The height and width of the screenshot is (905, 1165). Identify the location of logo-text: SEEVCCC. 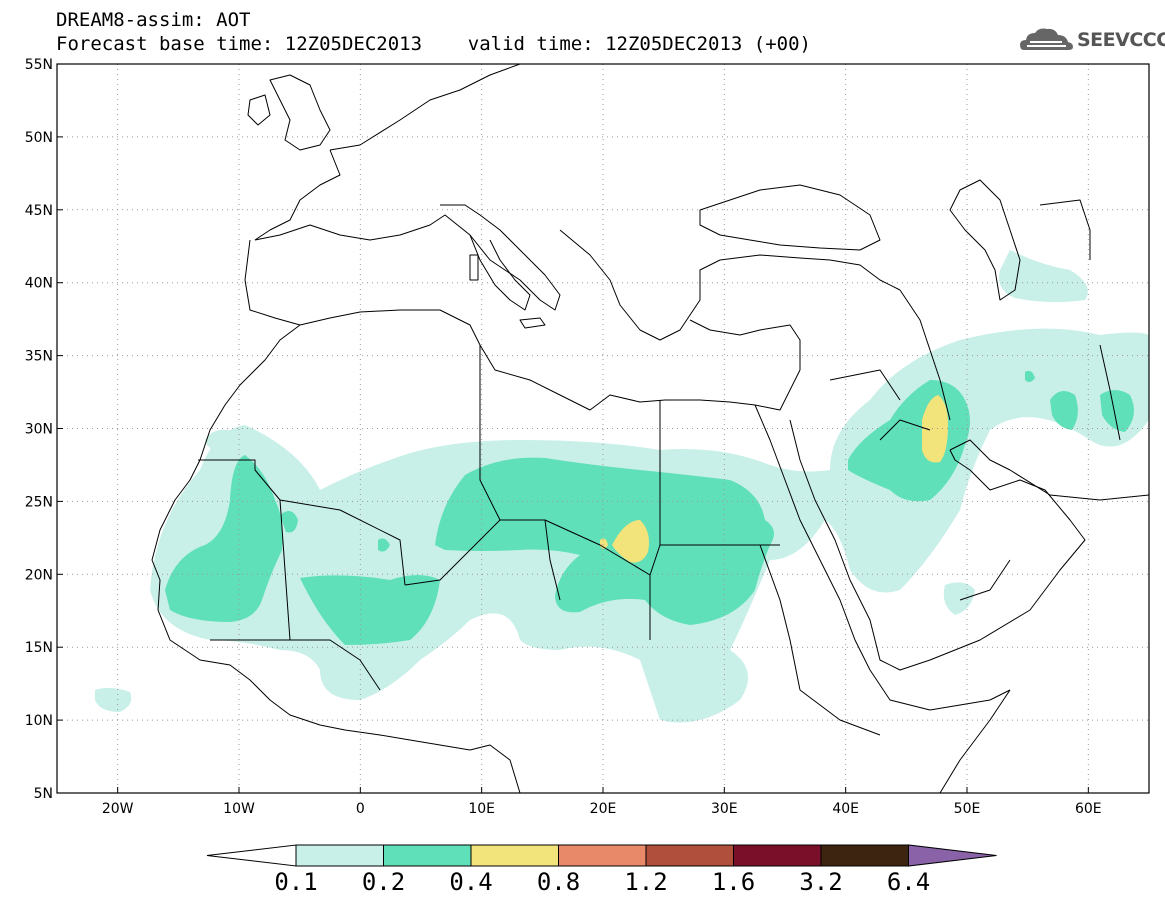
(1121, 40).